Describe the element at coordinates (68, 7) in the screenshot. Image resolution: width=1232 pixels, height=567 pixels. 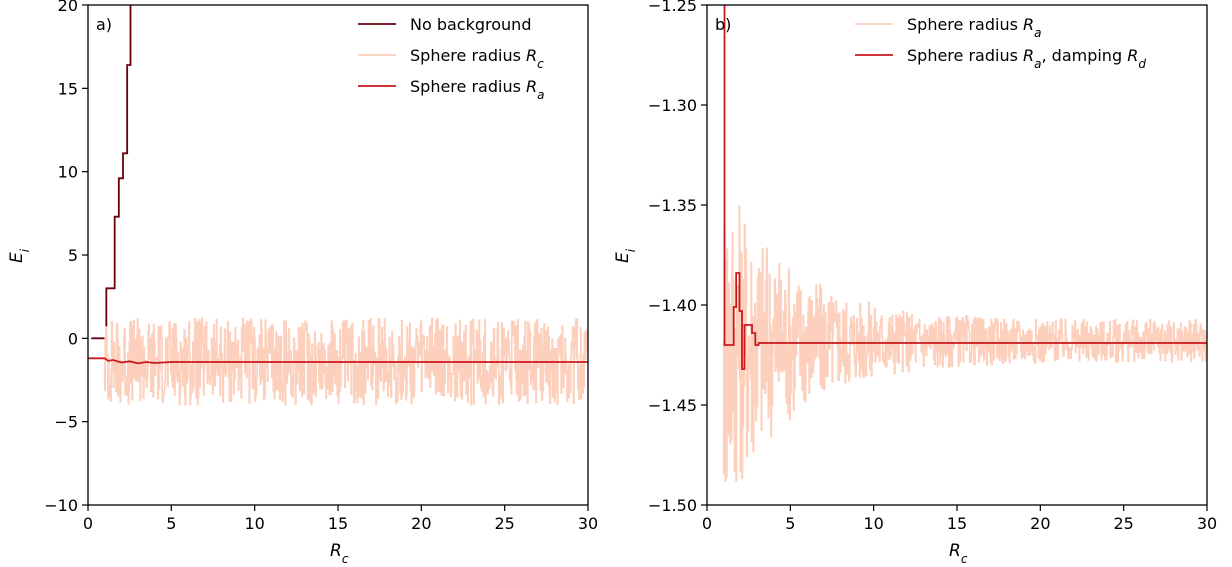
I see `y-tick-label: 20` at that location.